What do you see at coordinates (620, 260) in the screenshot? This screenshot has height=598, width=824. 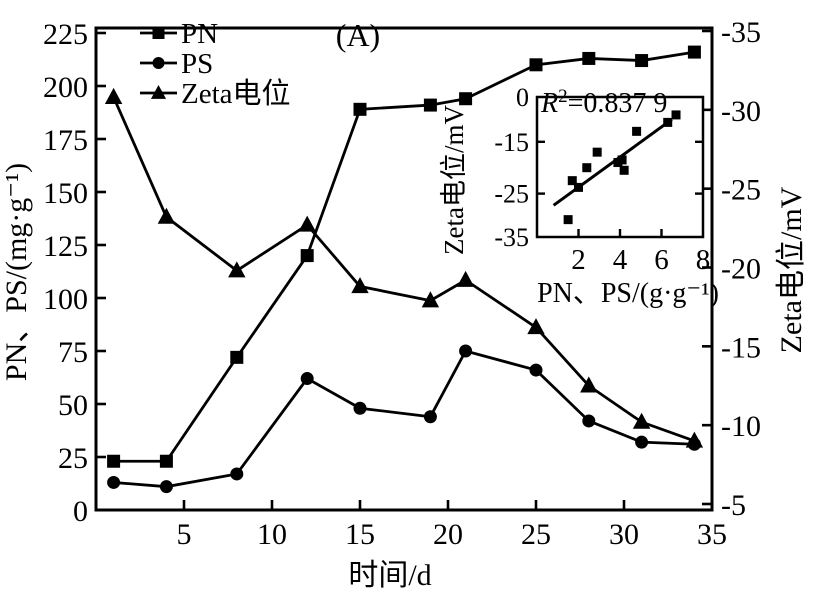 I see `inset-x-tick-label: 4` at bounding box center [620, 260].